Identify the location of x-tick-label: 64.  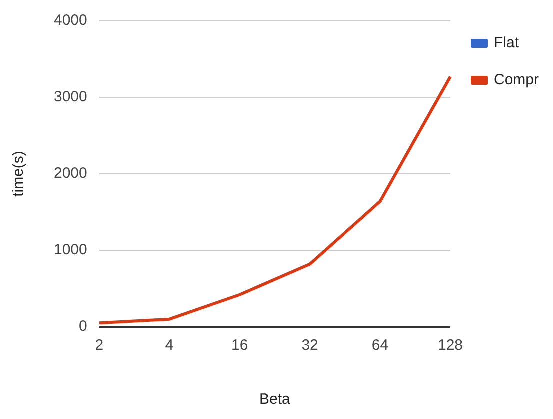
(380, 345).